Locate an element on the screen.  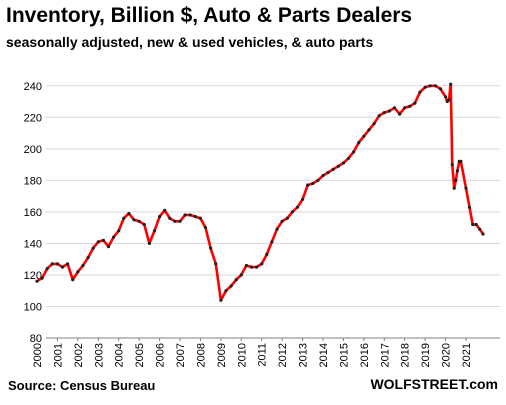
x-tick-label: 2021 is located at coordinates (467, 355).